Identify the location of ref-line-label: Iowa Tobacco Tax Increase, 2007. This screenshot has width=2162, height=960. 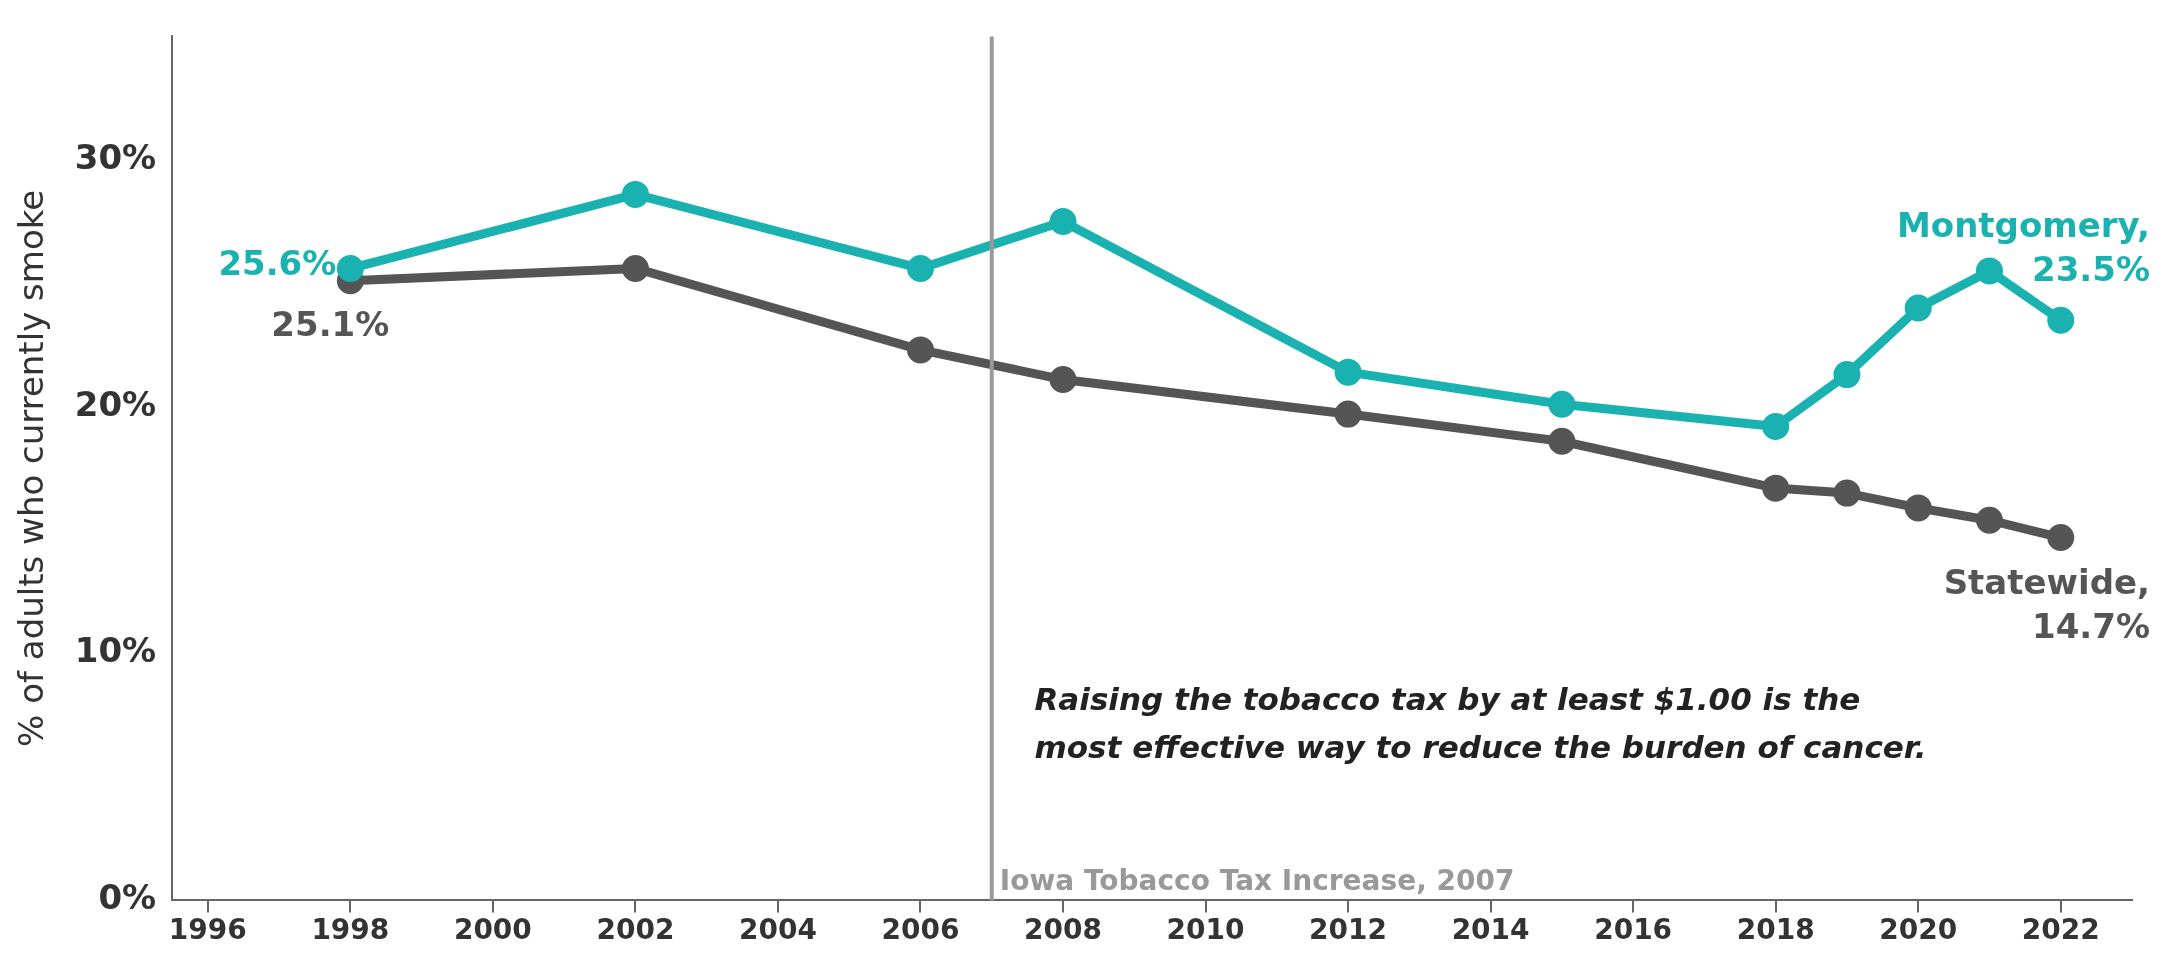
(1257, 880).